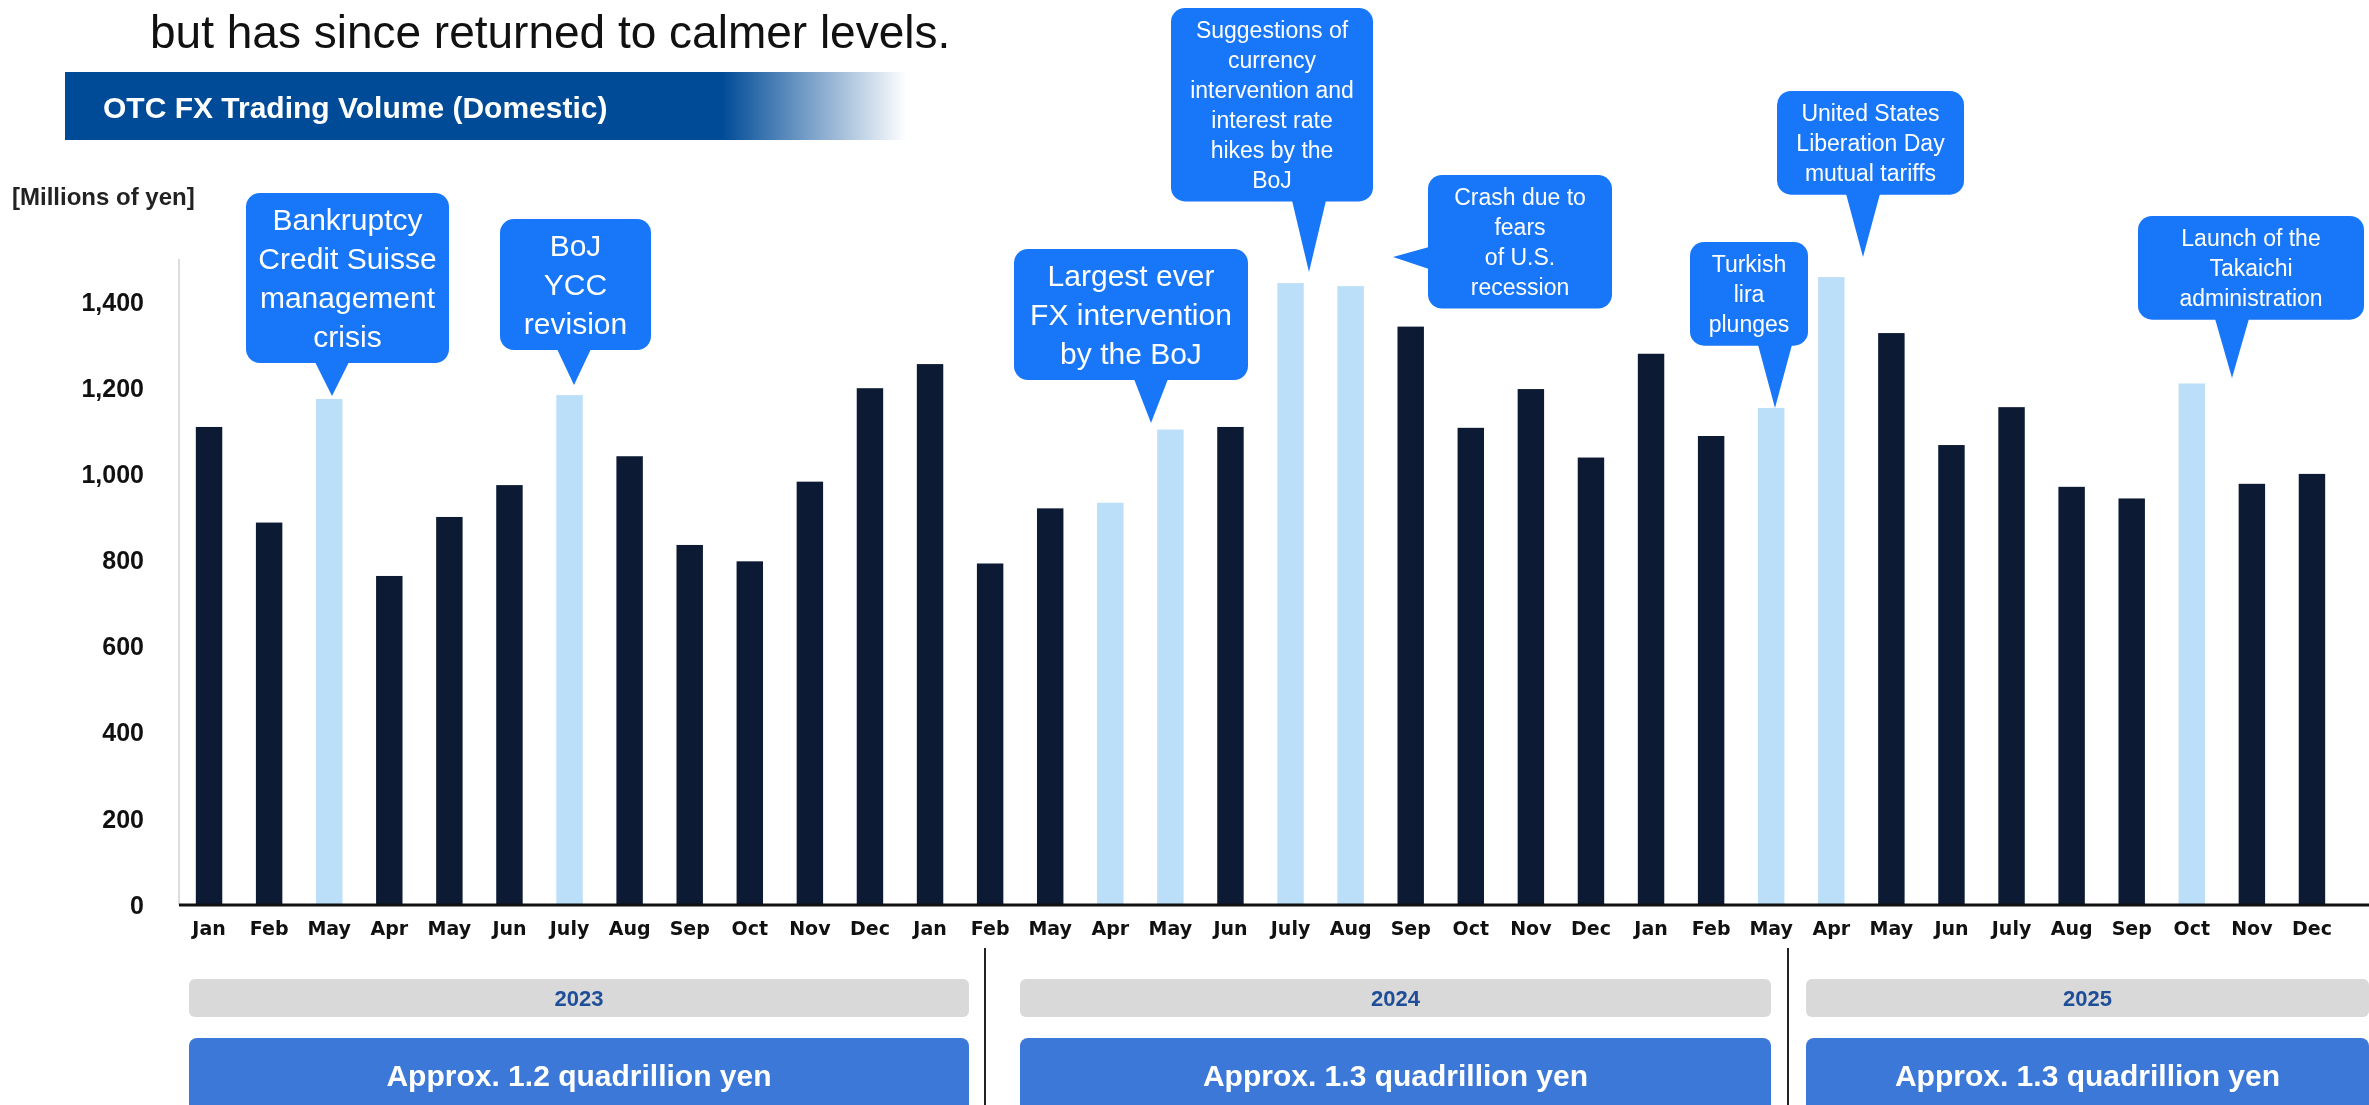  What do you see at coordinates (2251, 268) in the screenshot?
I see `annotation: Launch of the Takaichi administration` at bounding box center [2251, 268].